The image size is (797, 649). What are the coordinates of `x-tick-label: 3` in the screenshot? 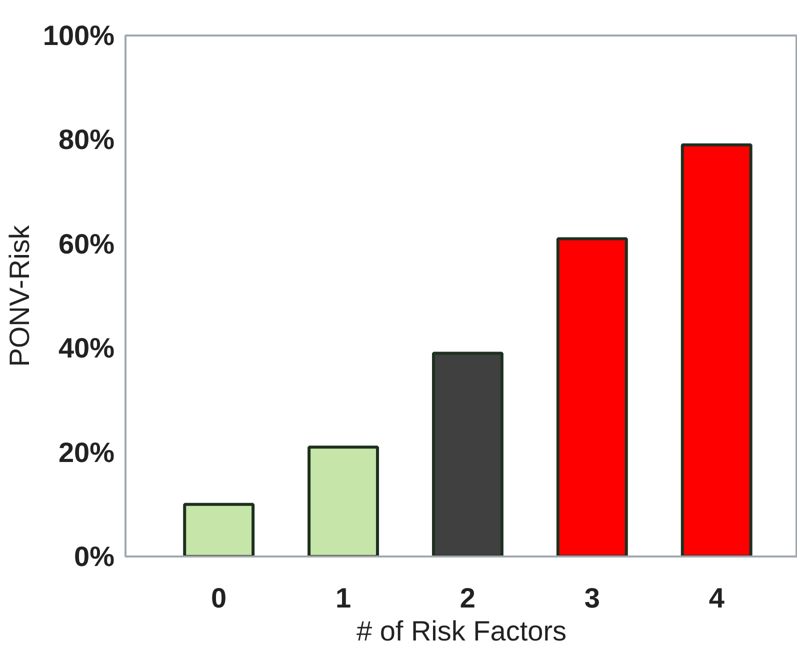 It's located at (592, 598).